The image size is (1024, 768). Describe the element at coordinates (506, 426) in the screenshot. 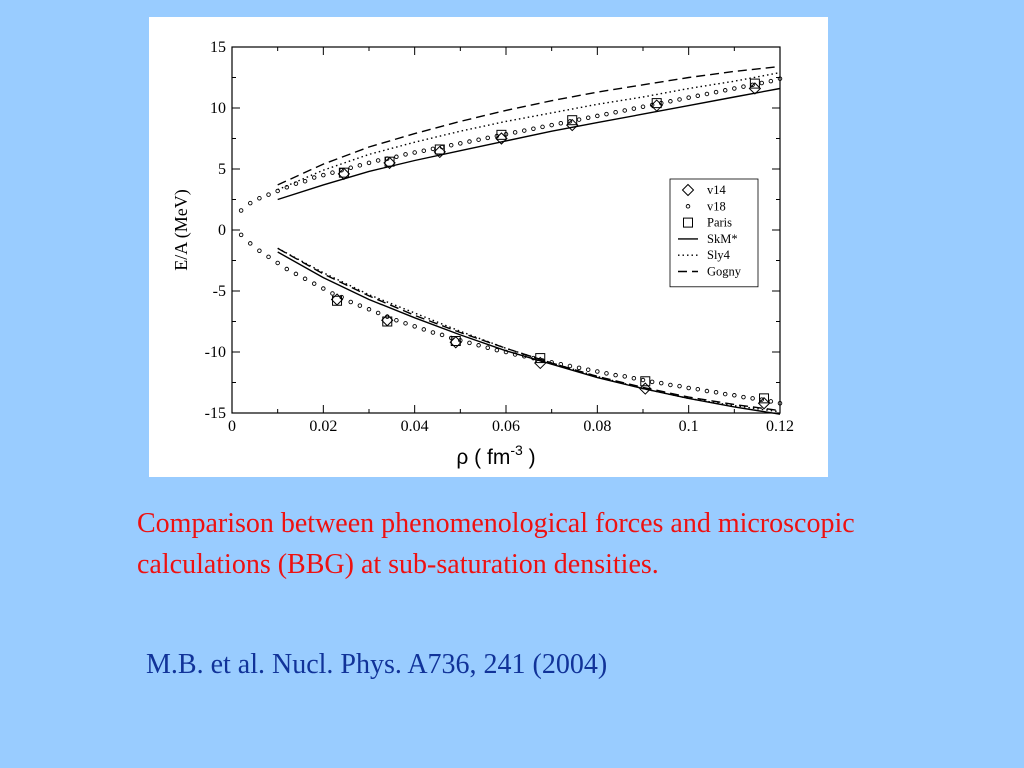

I see `x-tick-label: 0.06` at that location.